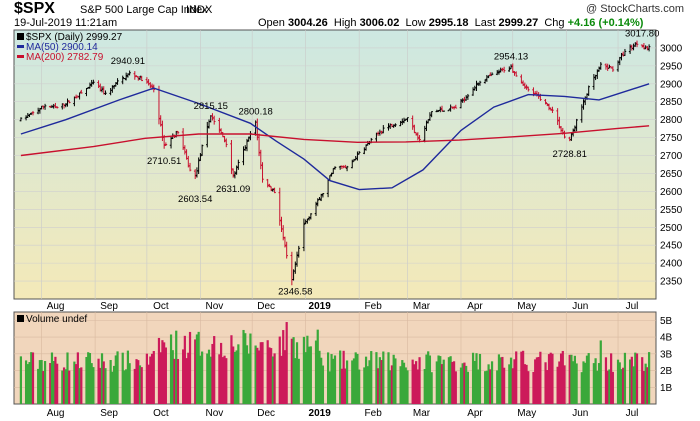  Describe the element at coordinates (20, 318) in the screenshot. I see `volume-legend-swatch` at that location.